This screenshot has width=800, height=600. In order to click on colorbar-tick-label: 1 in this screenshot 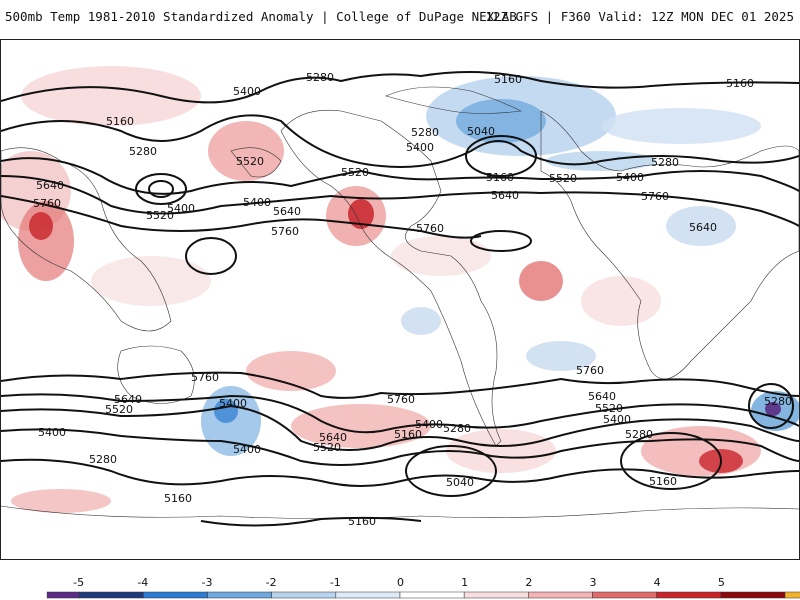, I will do `click(464, 582)`.